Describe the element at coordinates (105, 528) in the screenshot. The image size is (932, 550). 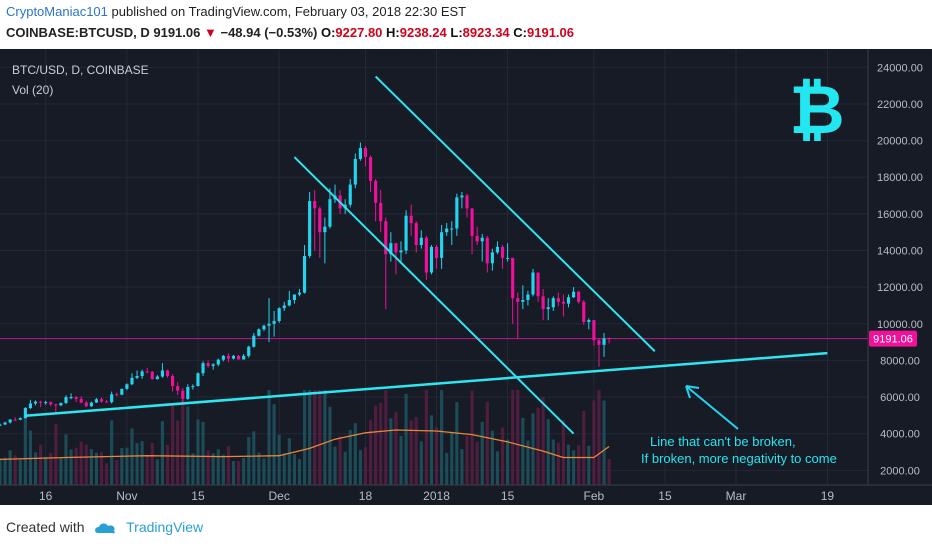
I see `tradingview-logo-icon` at that location.